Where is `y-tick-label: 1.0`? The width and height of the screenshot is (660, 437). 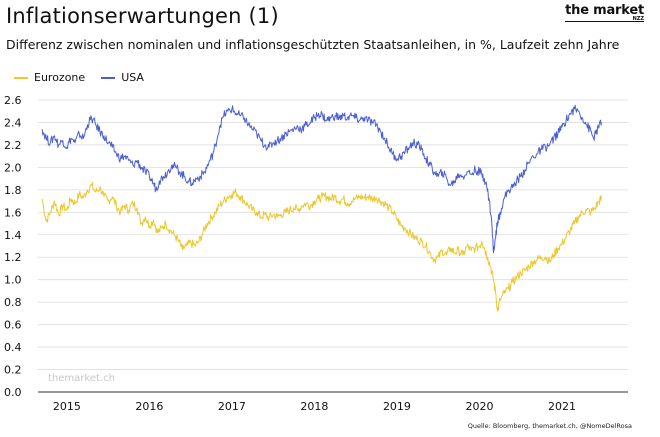
y-tick-label: 1.0 is located at coordinates (13, 280).